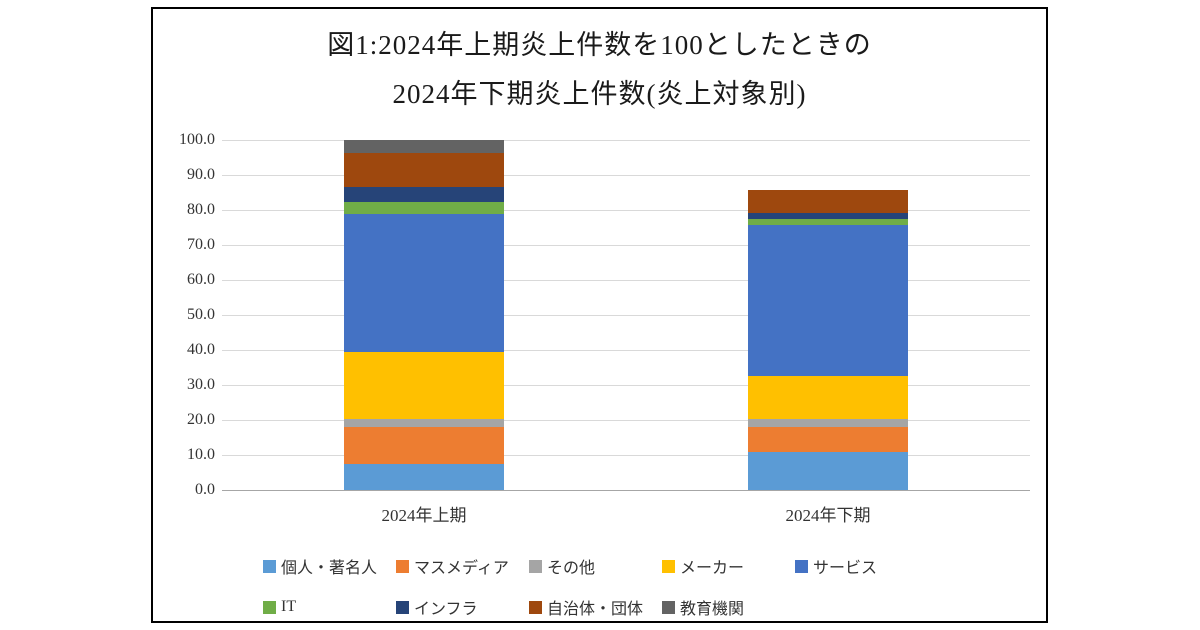  I want to click on y-tick-label: 20.0, so click(201, 419).